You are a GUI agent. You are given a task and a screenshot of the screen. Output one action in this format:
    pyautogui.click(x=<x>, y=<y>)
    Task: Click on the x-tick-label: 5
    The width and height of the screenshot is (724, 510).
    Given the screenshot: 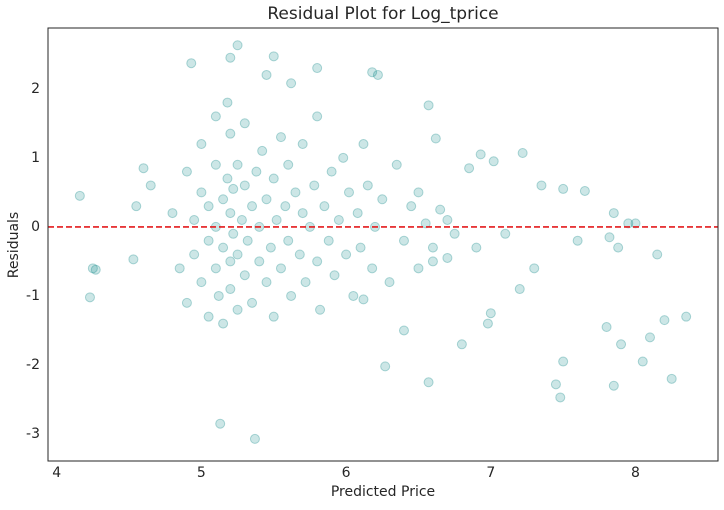 What is the action you would take?
    pyautogui.click(x=201, y=473)
    